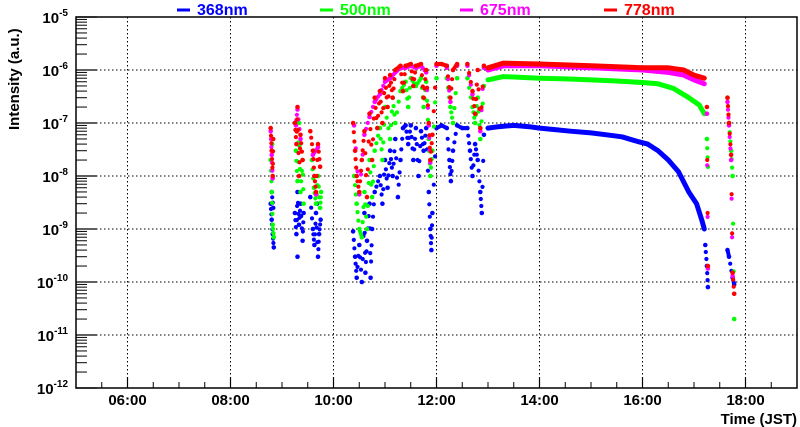  I want to click on x-tick-label: 14:00, so click(539, 400).